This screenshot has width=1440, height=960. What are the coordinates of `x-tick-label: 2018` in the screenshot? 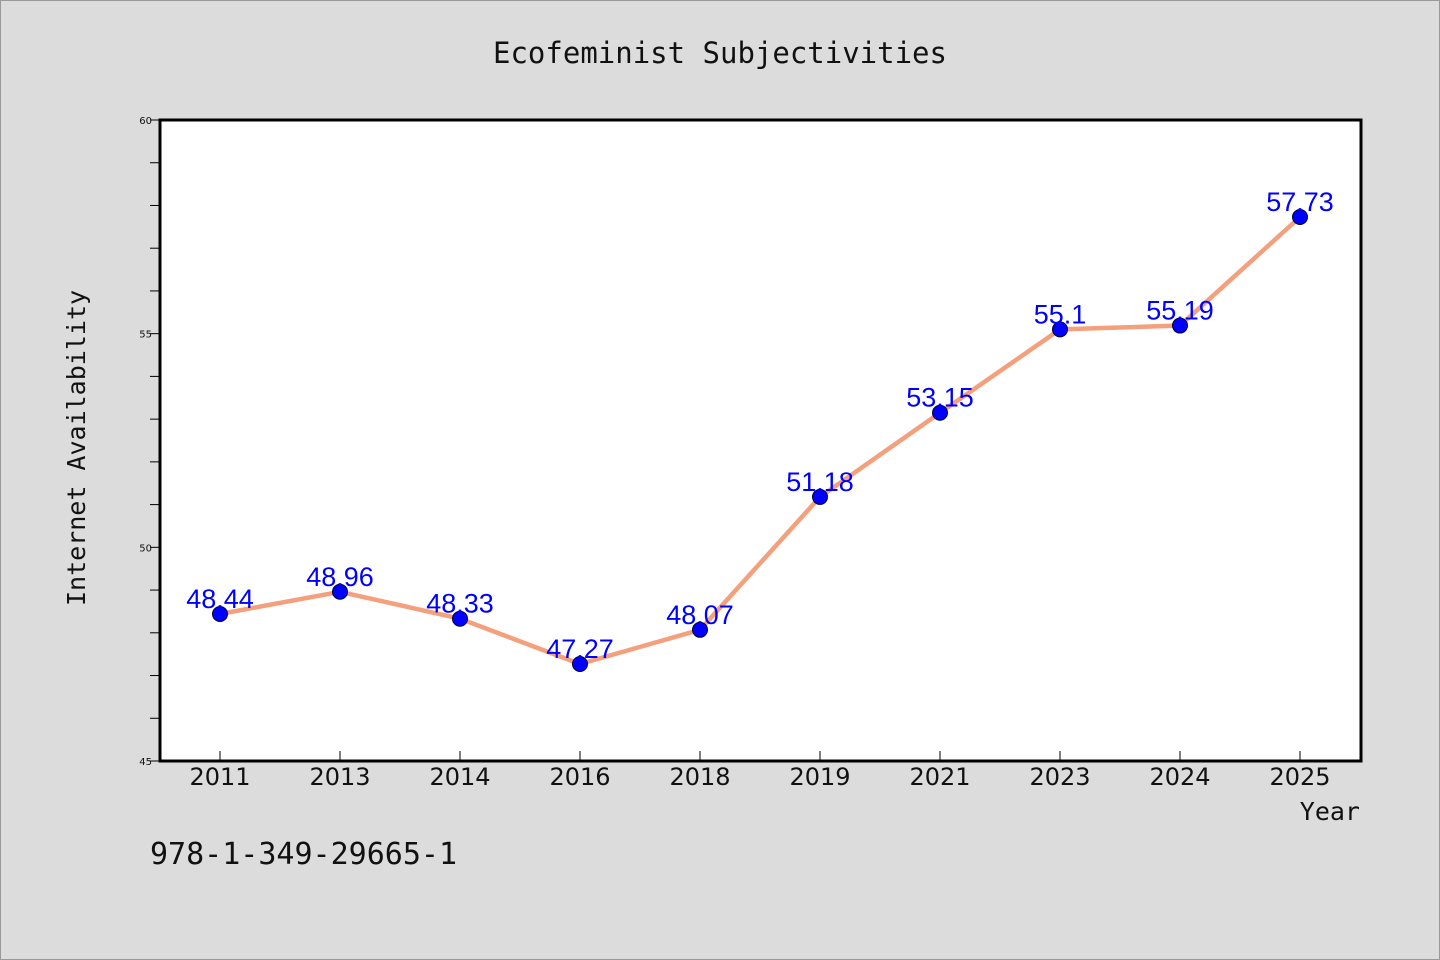 It's located at (699, 777).